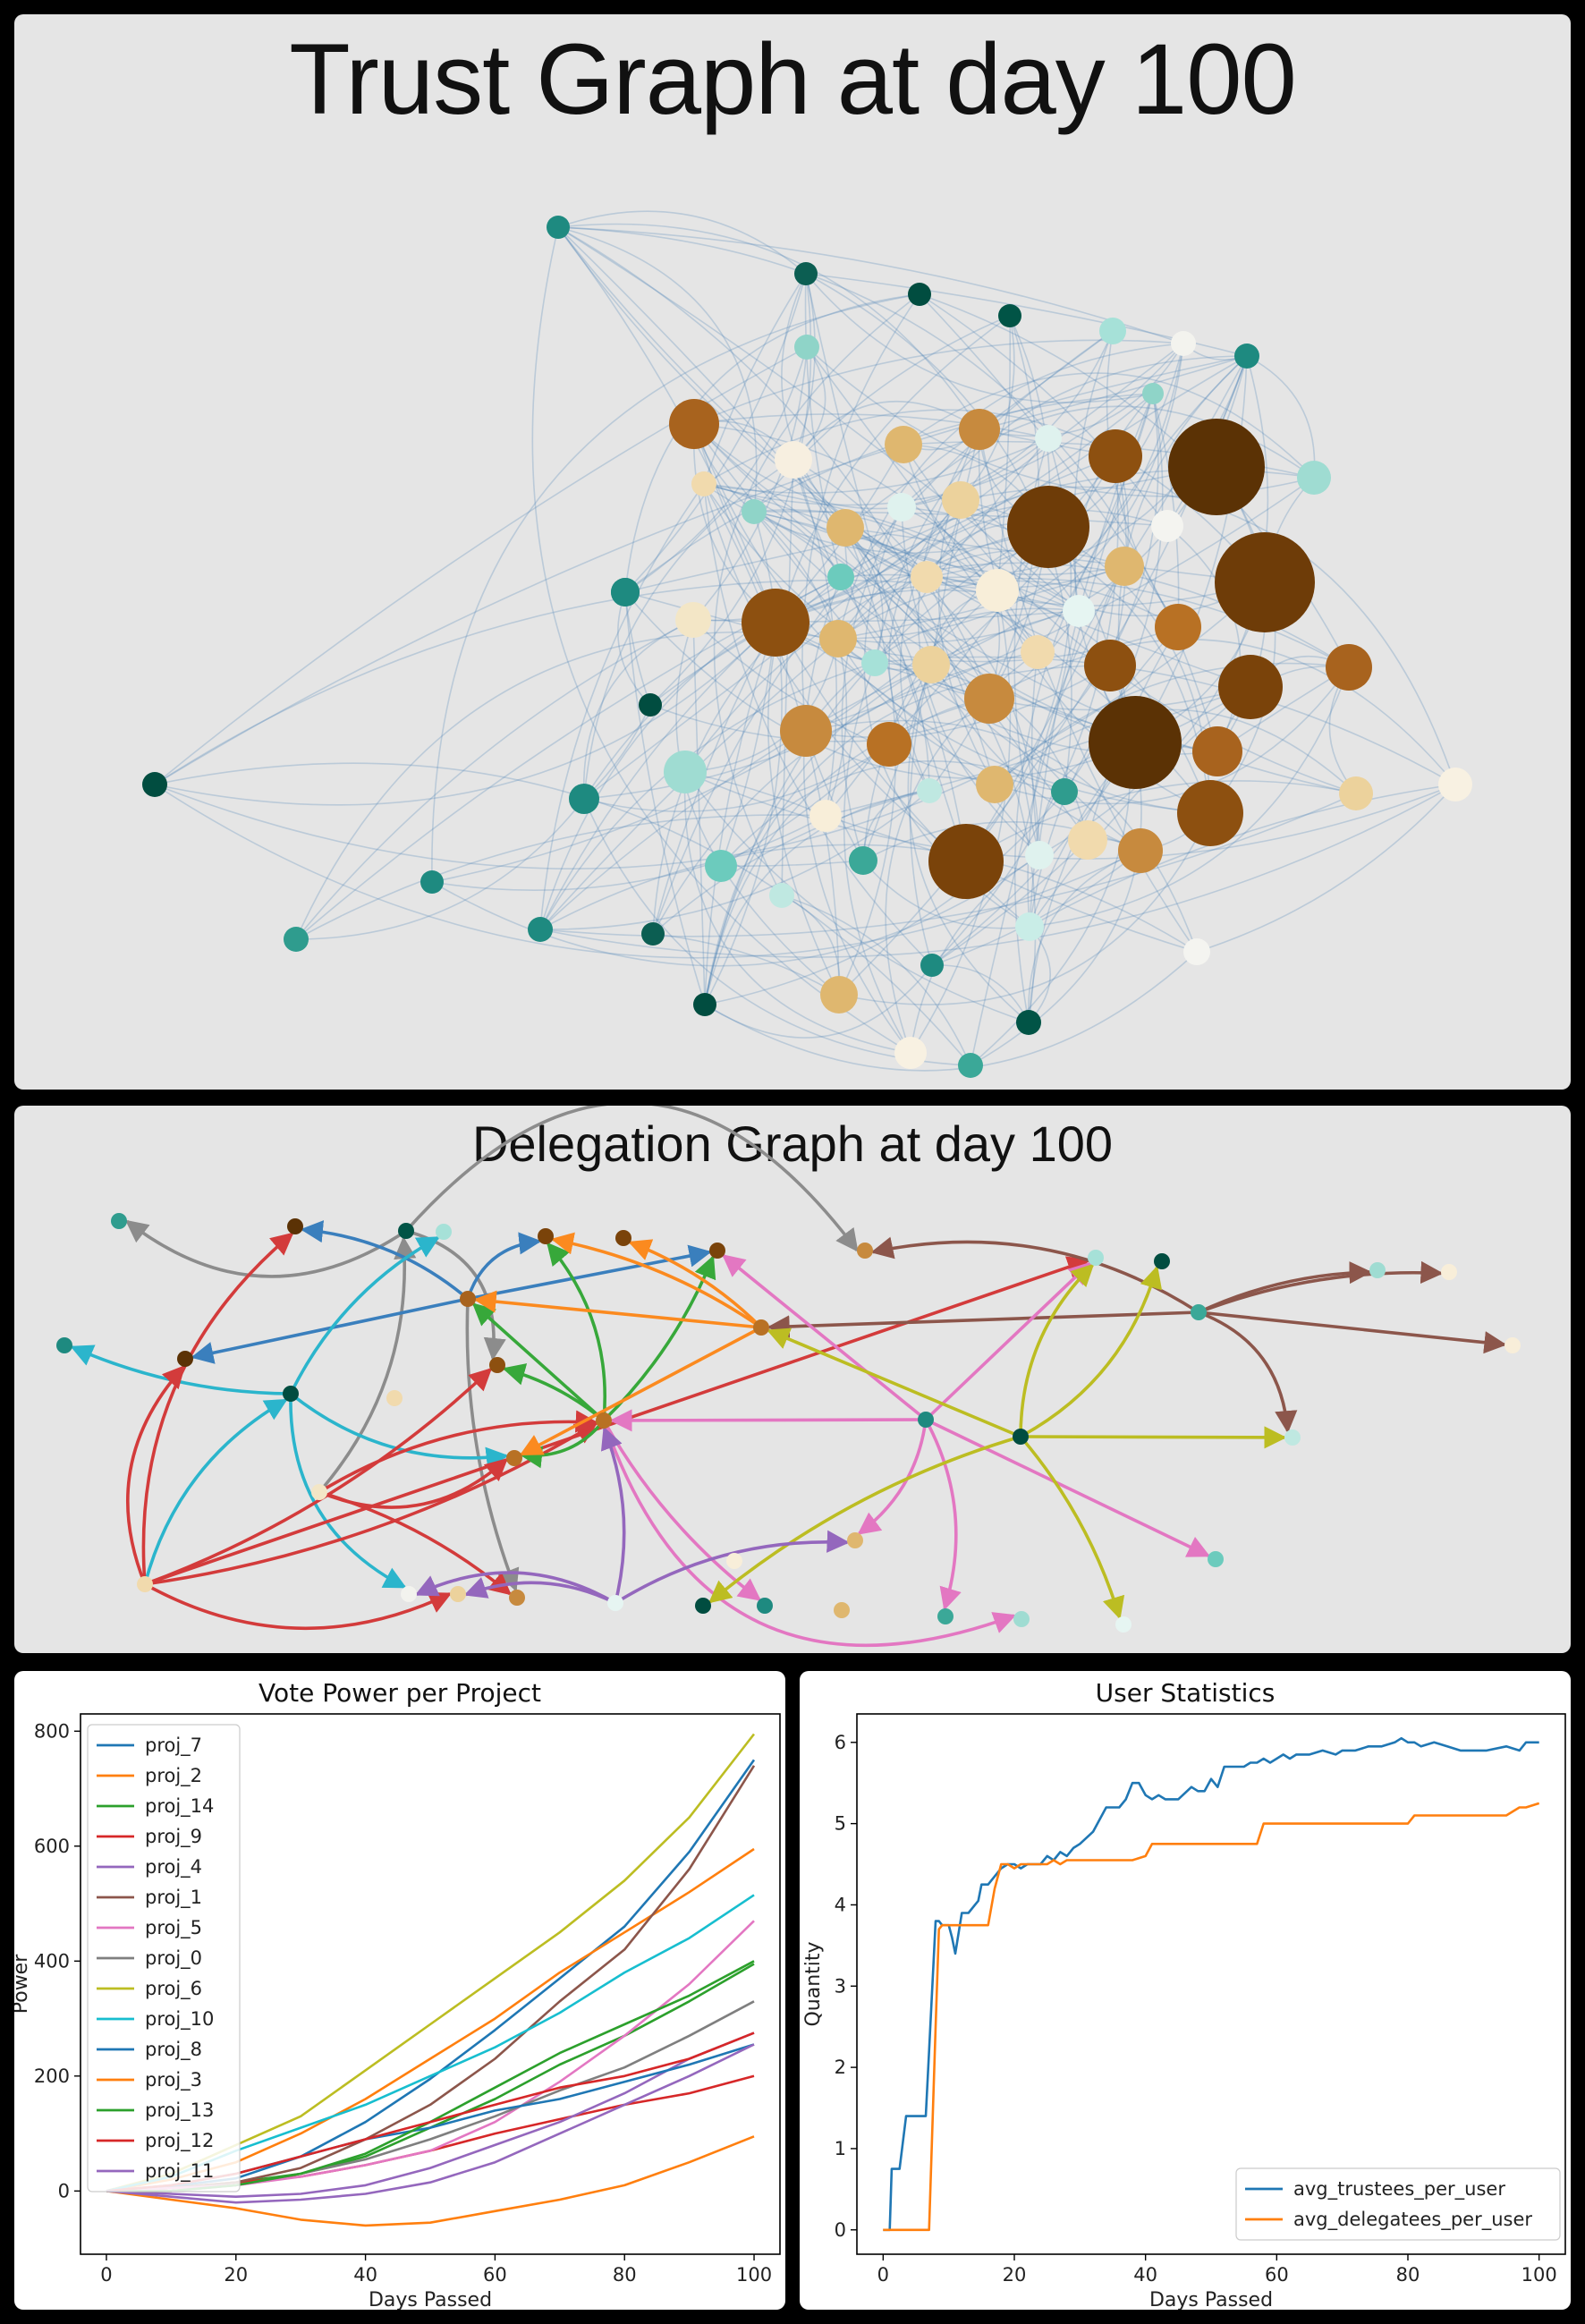  I want to click on y-tick-label: 400, so click(52, 1961).